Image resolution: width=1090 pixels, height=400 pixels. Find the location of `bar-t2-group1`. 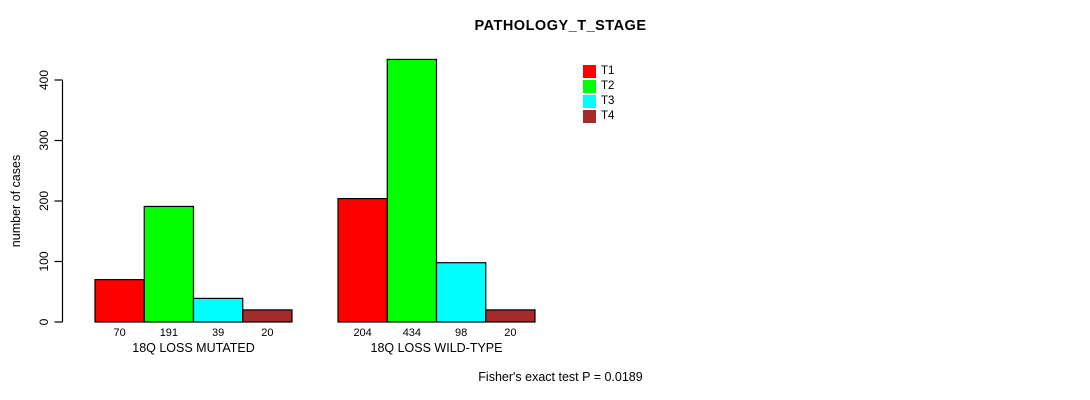

bar-t2-group1 is located at coordinates (169, 264).